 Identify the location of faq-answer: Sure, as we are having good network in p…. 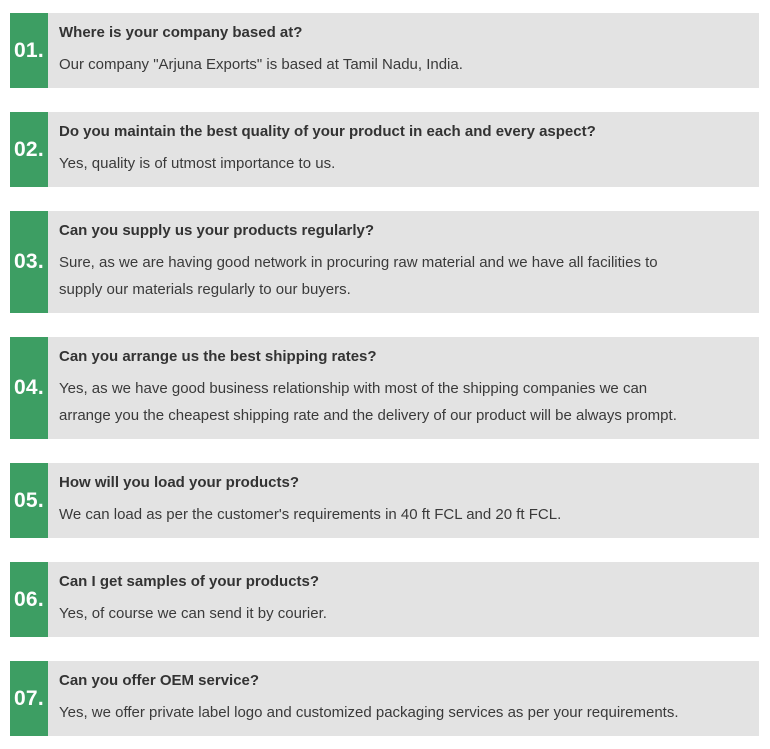
(358, 276).